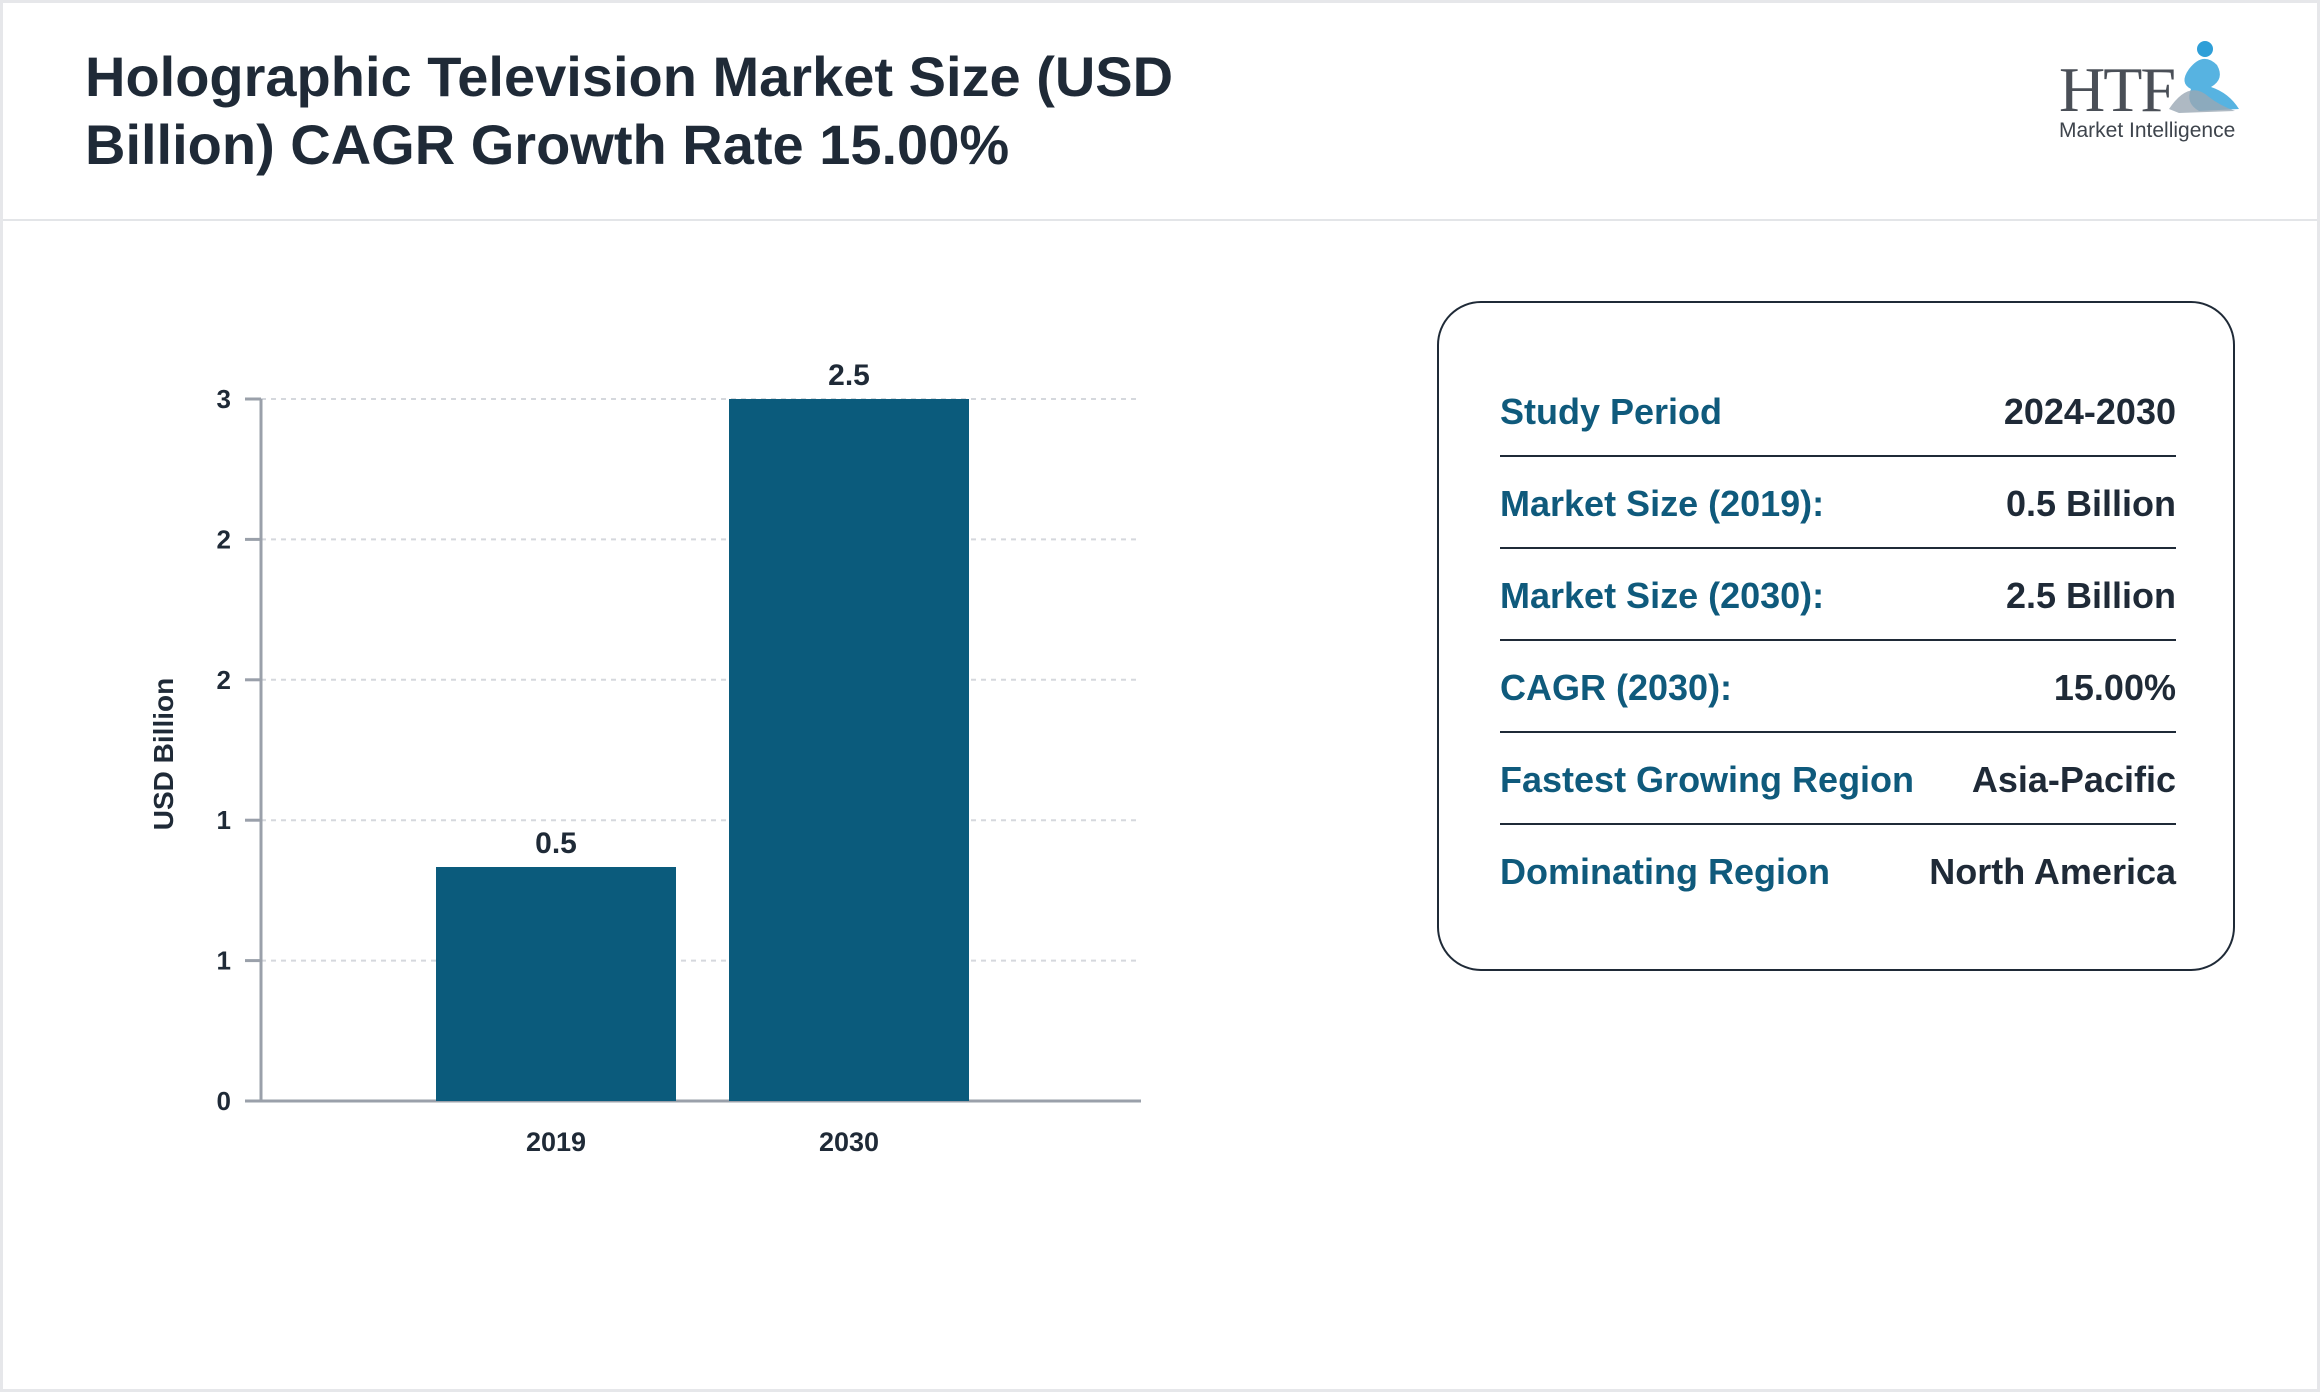  Describe the element at coordinates (556, 984) in the screenshot. I see `bar-2019` at that location.